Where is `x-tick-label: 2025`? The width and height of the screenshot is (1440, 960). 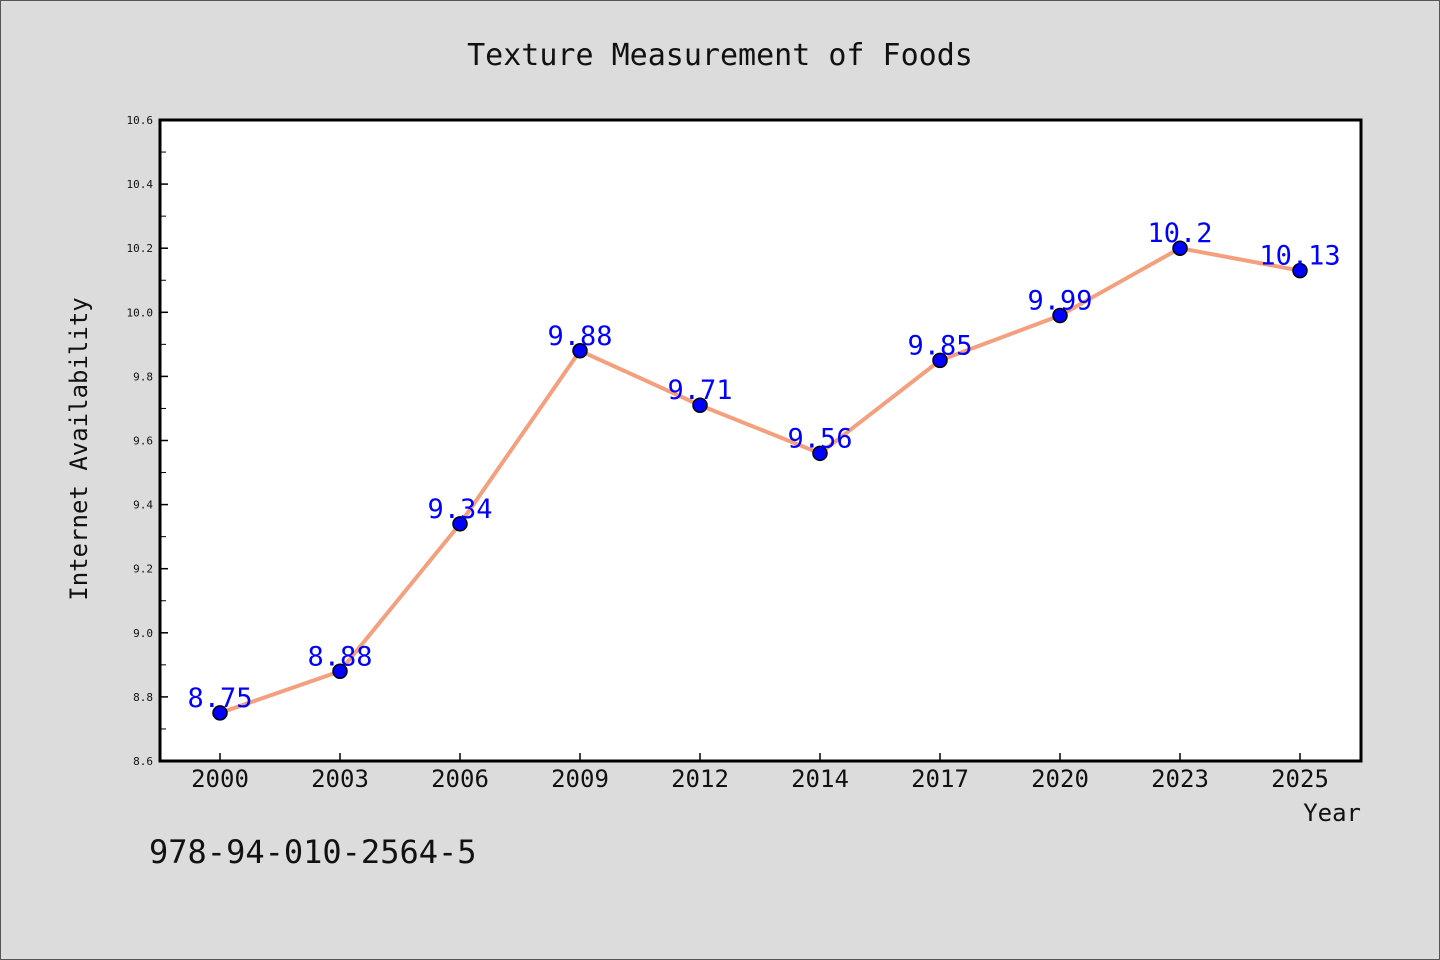 x-tick-label: 2025 is located at coordinates (1300, 779).